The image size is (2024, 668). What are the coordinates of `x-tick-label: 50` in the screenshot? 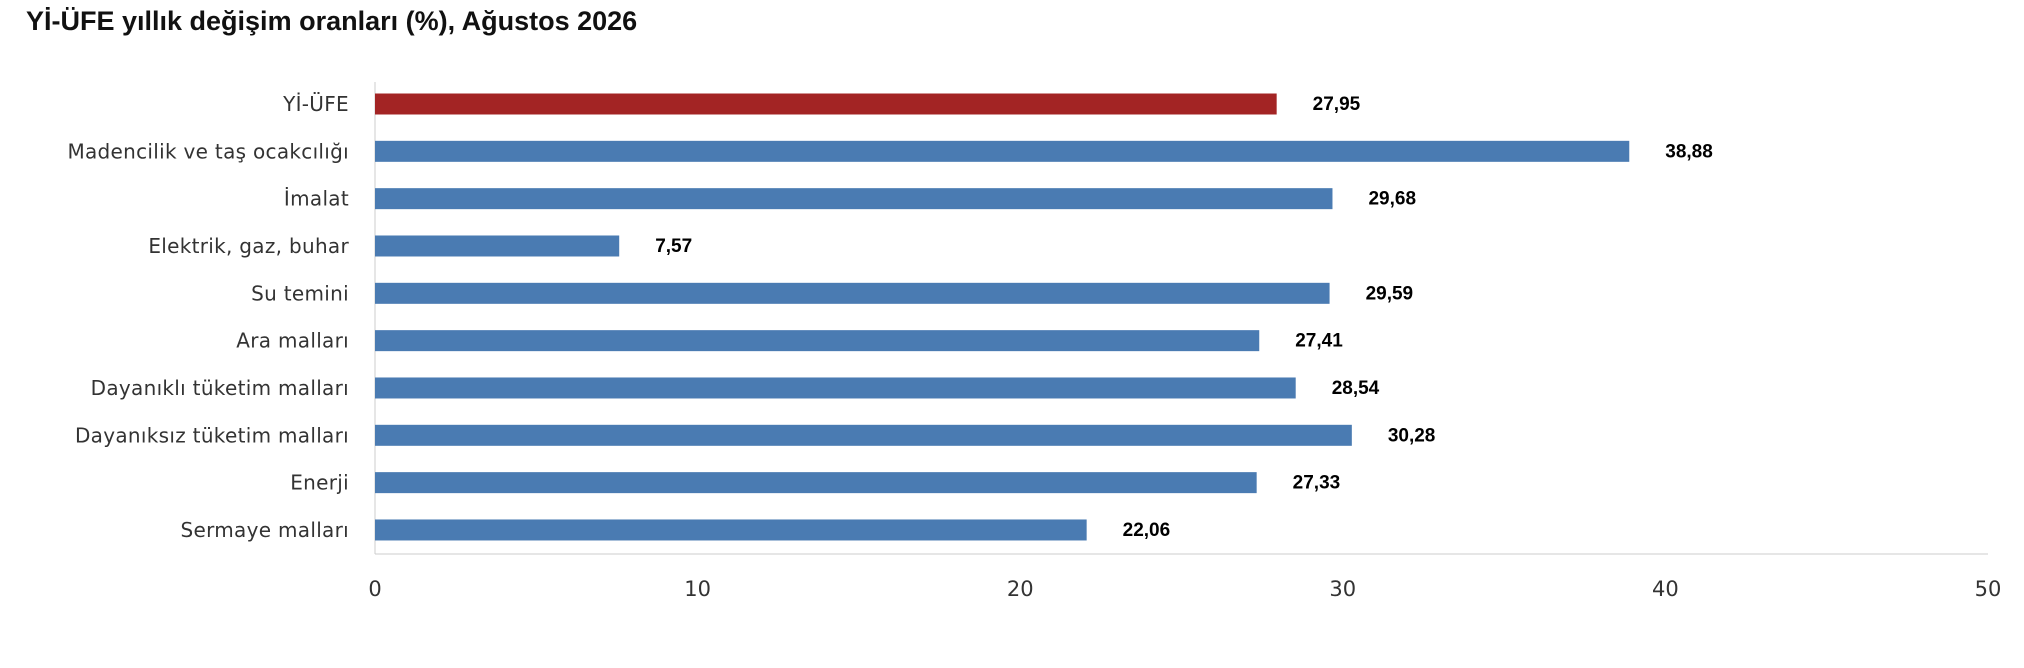 It's located at (1988, 589).